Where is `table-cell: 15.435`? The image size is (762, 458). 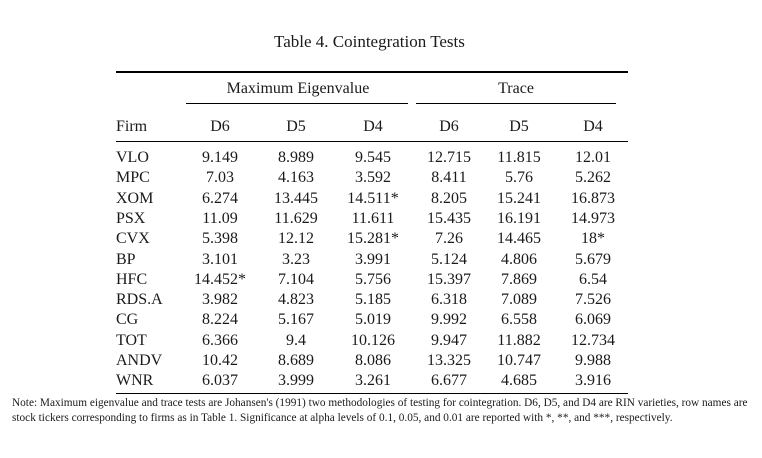
table-cell: 15.435 is located at coordinates (449, 218).